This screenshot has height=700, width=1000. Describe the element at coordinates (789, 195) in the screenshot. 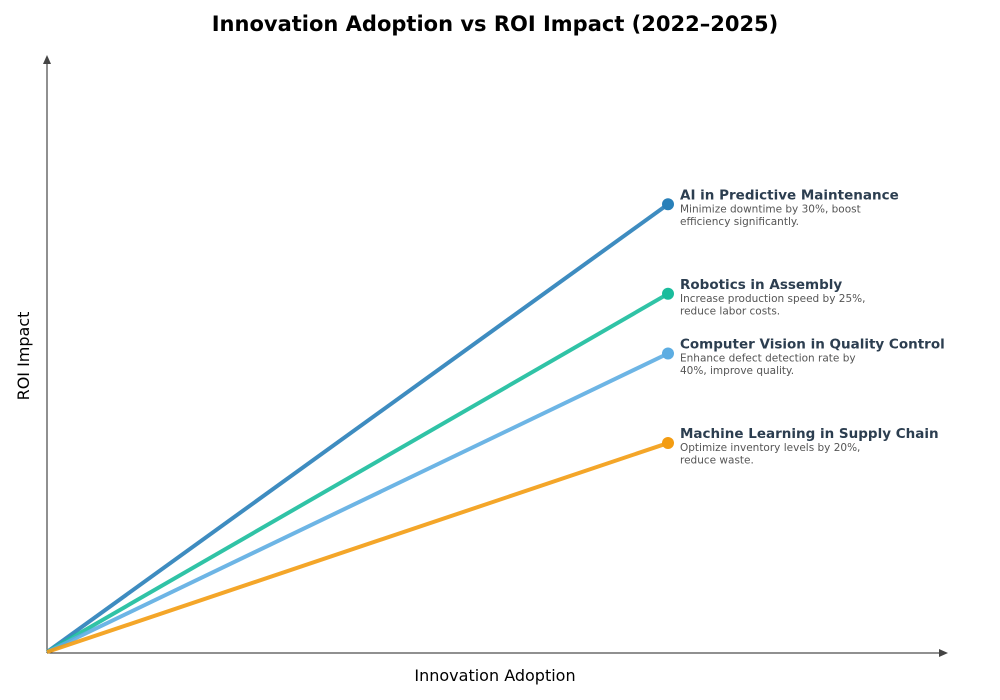

I see `series-label: AI in Predictive Maintenance` at that location.